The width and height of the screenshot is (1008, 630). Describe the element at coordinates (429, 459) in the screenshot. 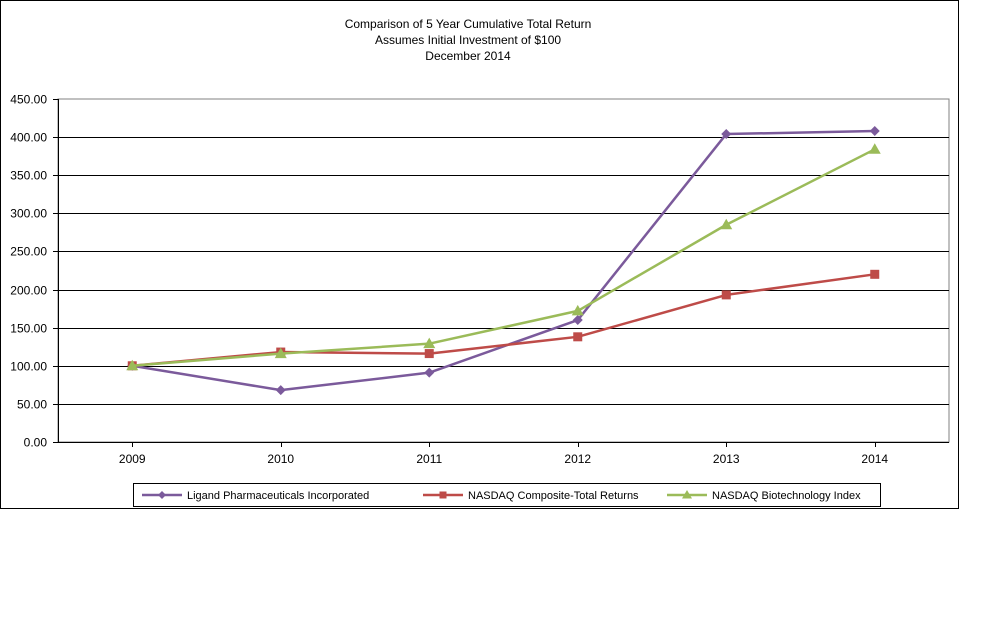

I see `x-tick-label-2011: 2011` at that location.